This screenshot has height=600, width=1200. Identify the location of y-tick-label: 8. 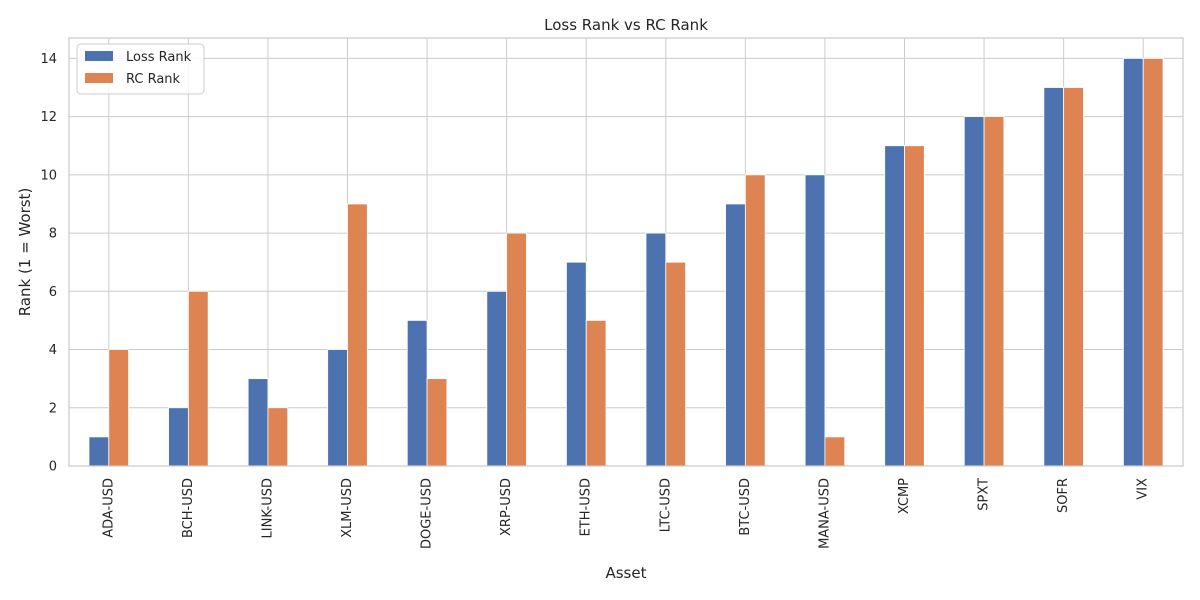
(53, 234).